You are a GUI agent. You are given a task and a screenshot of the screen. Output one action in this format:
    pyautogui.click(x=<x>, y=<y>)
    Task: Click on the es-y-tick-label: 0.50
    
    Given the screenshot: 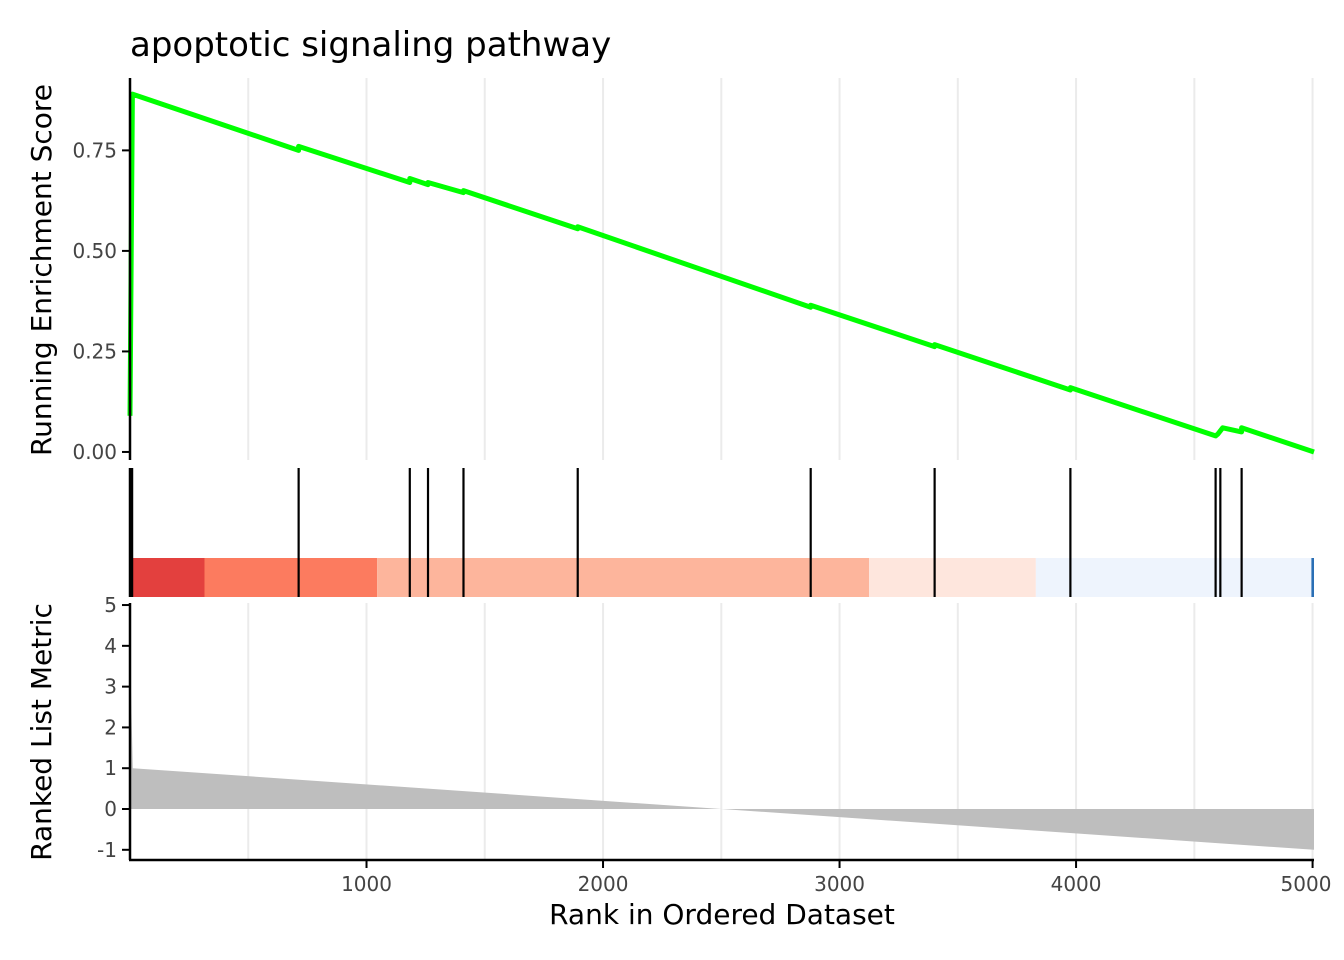 What is the action you would take?
    pyautogui.click(x=94, y=251)
    